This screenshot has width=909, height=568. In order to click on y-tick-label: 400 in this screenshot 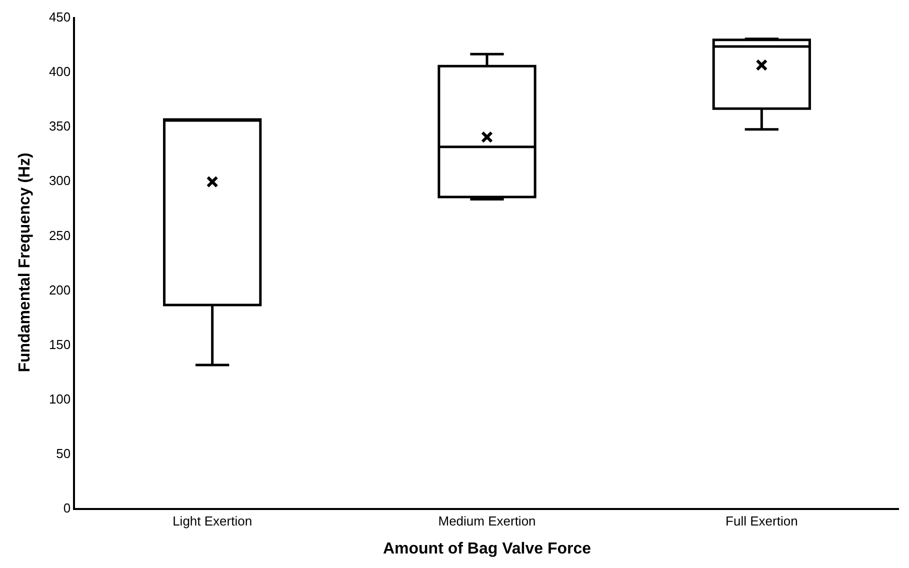, I will do `click(59, 72)`.